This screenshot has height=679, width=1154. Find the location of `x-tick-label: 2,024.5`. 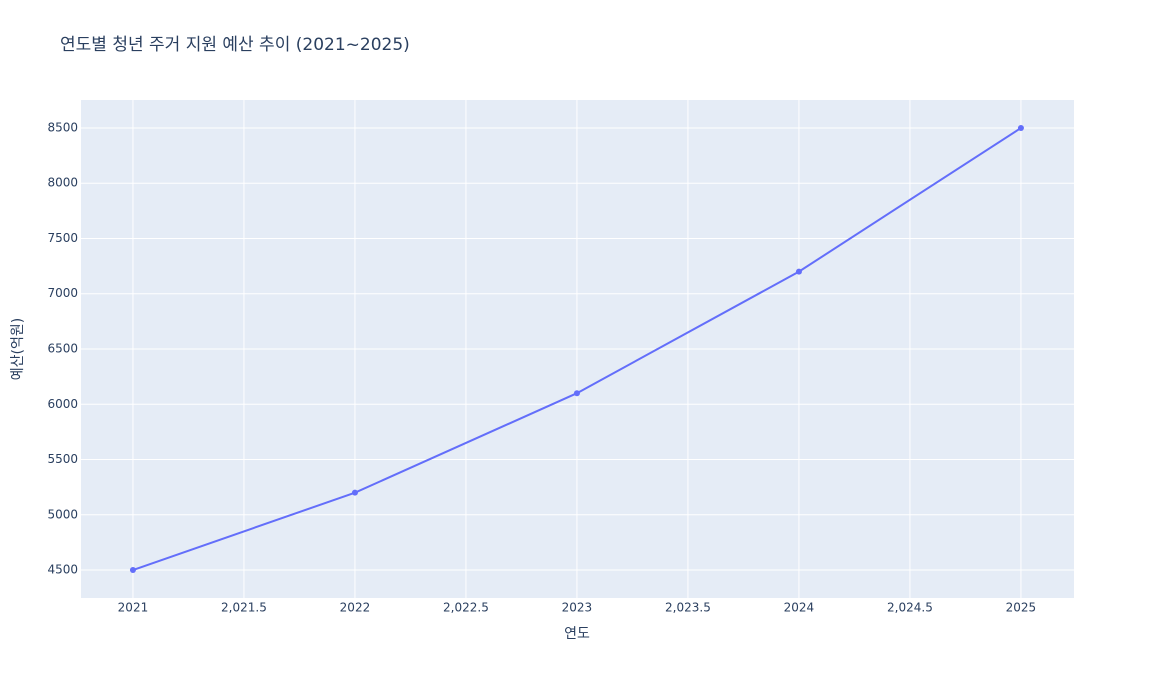

x-tick-label: 2,024.5 is located at coordinates (910, 608).